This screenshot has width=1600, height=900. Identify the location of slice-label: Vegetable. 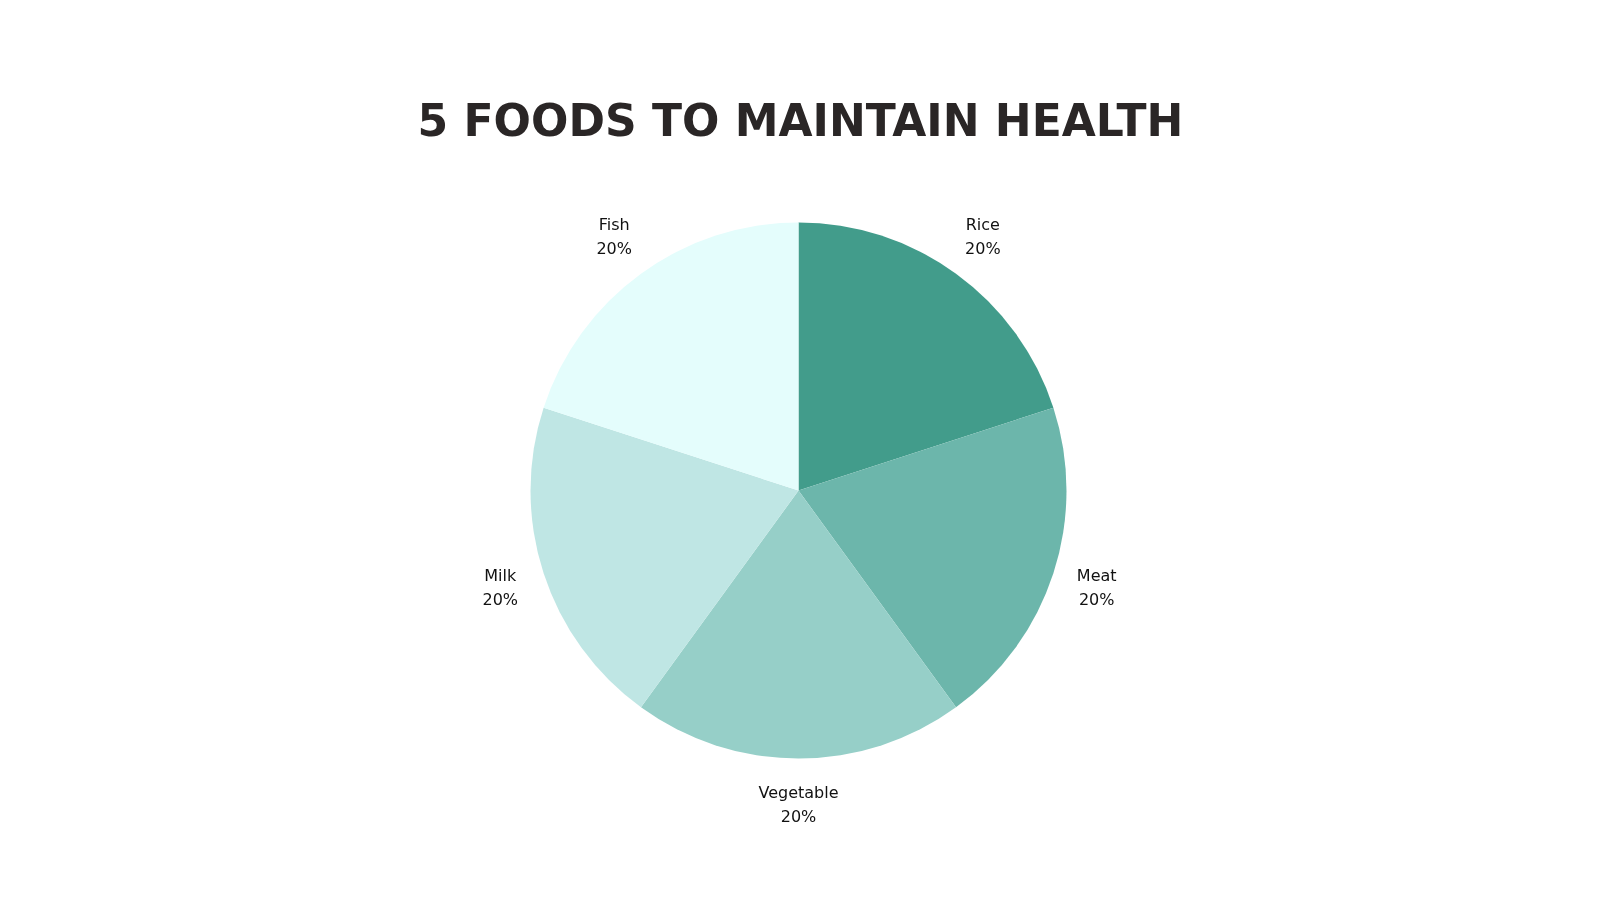
(798, 792).